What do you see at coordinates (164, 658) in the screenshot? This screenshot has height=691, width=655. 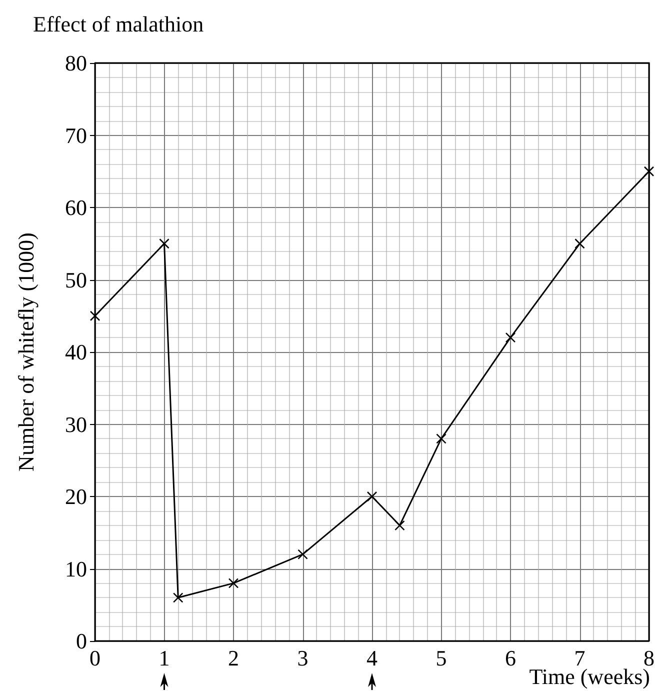 I see `x-tick-label: 1` at bounding box center [164, 658].